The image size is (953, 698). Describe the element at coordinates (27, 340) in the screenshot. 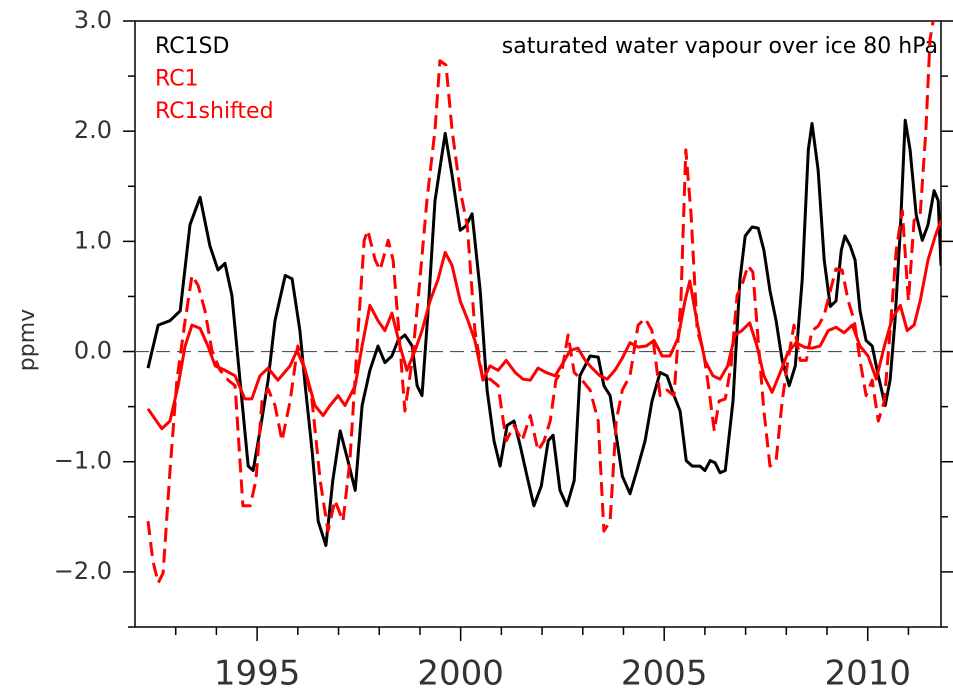

I see `y-axis-label: ppmv` at that location.